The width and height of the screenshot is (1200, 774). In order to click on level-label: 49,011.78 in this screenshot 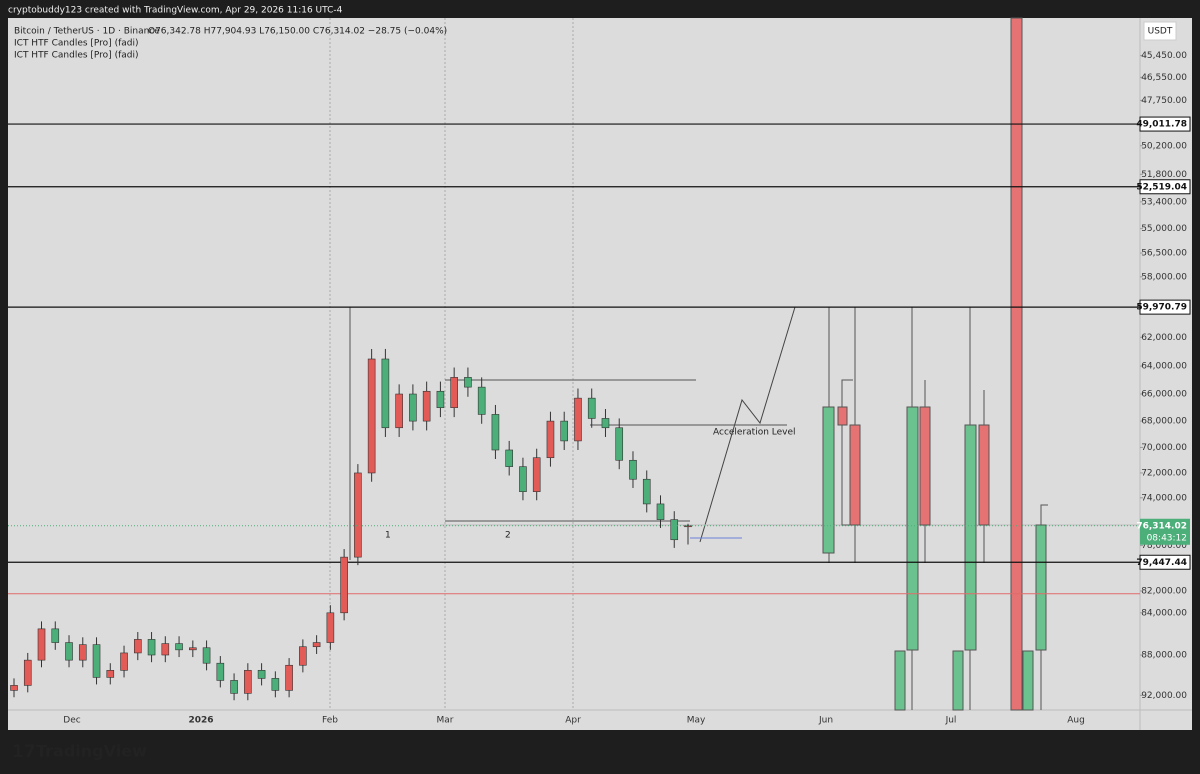, I will do `click(1161, 125)`.